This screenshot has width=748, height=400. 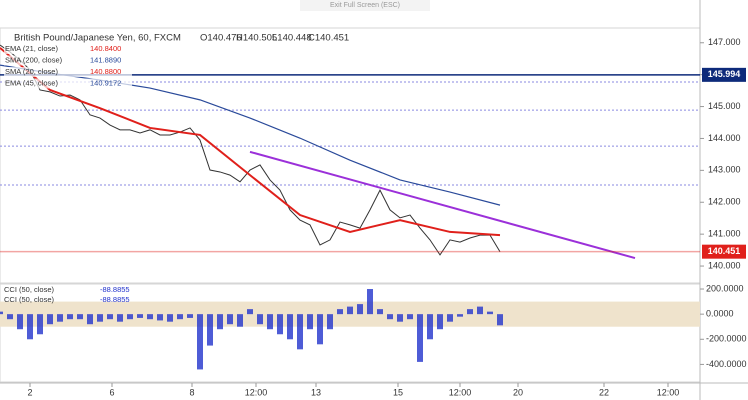 What do you see at coordinates (328, 38) in the screenshot?
I see `ohlc-value: C140.451` at bounding box center [328, 38].